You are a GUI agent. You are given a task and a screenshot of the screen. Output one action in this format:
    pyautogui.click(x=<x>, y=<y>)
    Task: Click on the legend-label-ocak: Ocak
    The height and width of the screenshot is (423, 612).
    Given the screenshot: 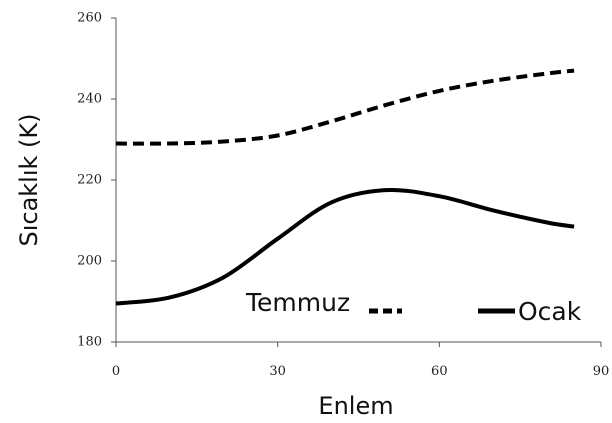 What is the action you would take?
    pyautogui.click(x=550, y=311)
    